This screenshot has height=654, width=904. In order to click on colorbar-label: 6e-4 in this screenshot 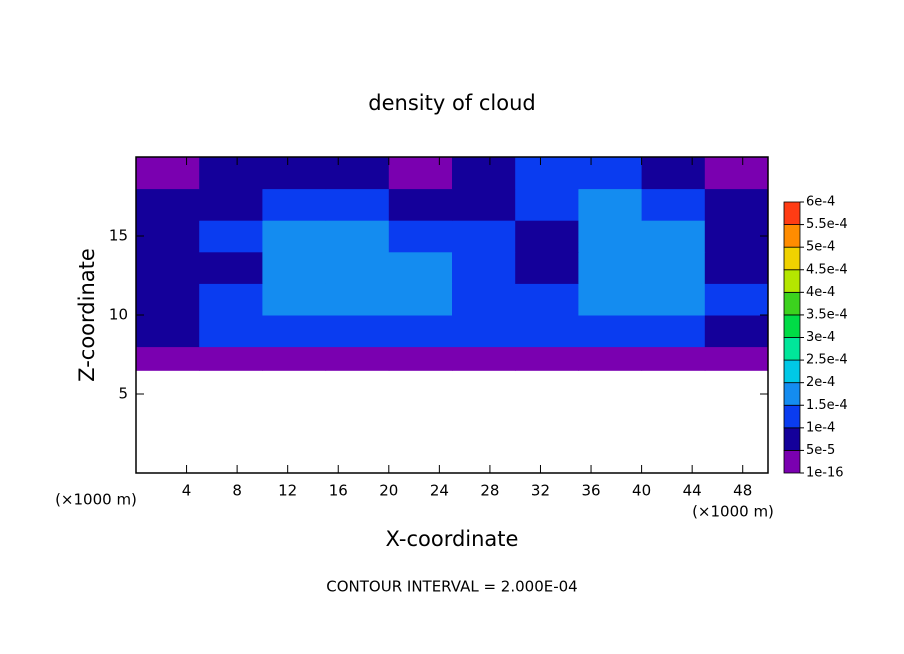, I will do `click(820, 202)`.